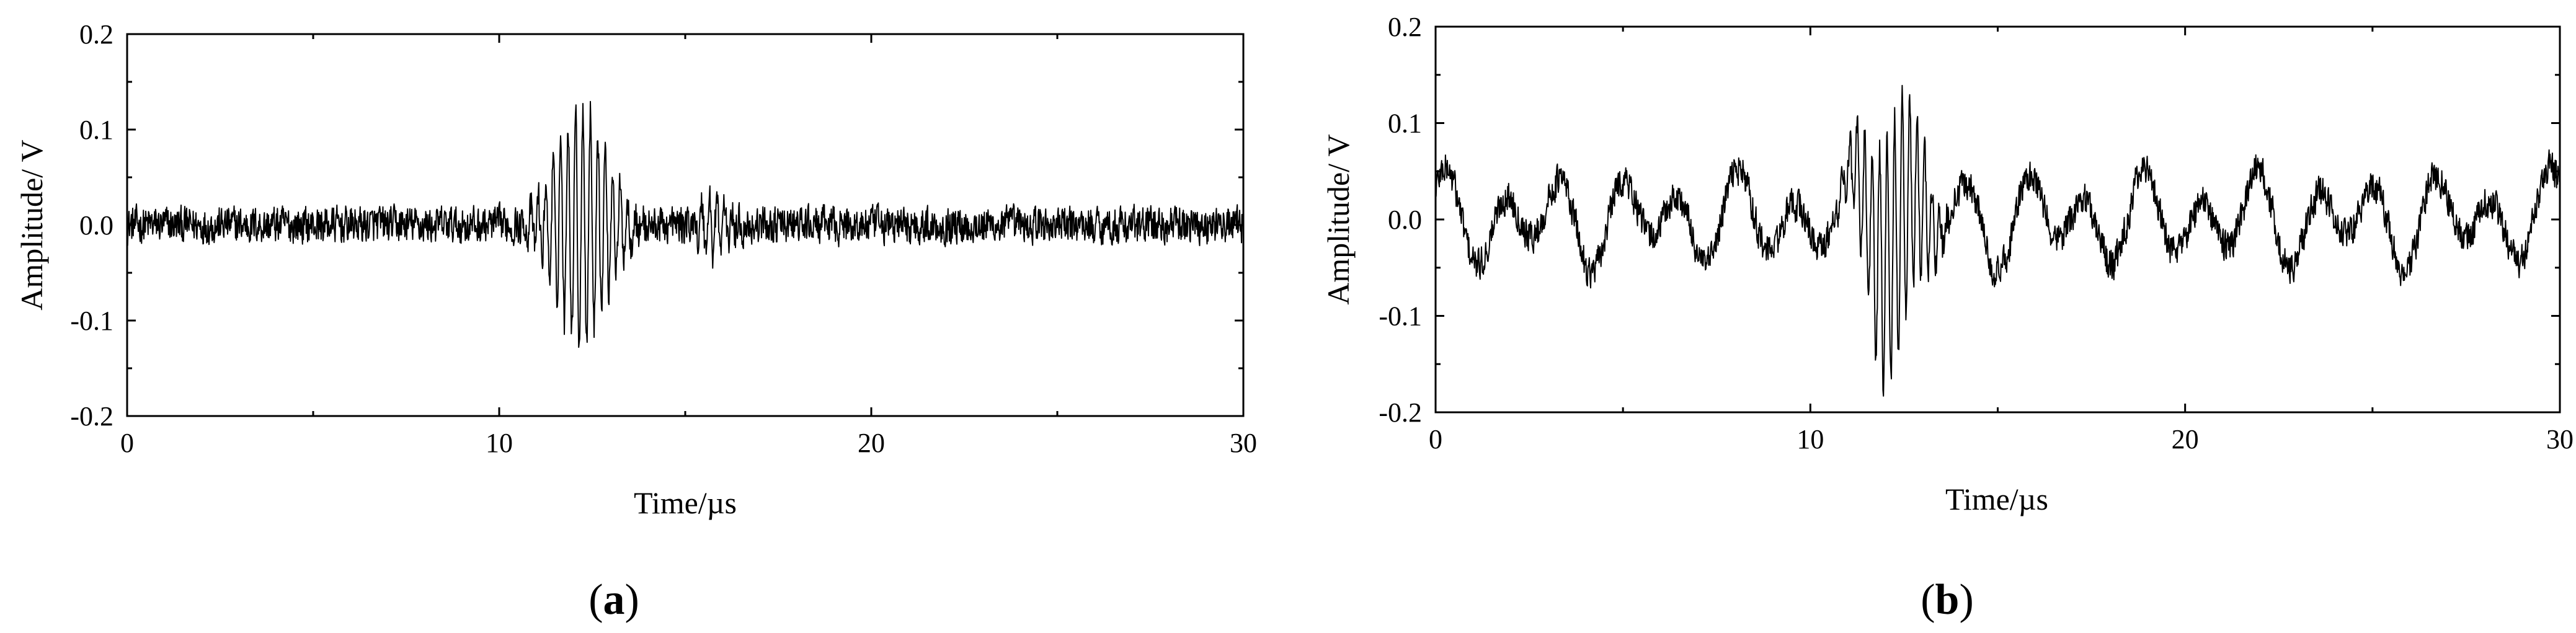 The height and width of the screenshot is (633, 2576). I want to click on x-tick-label-a-1: 10, so click(499, 443).